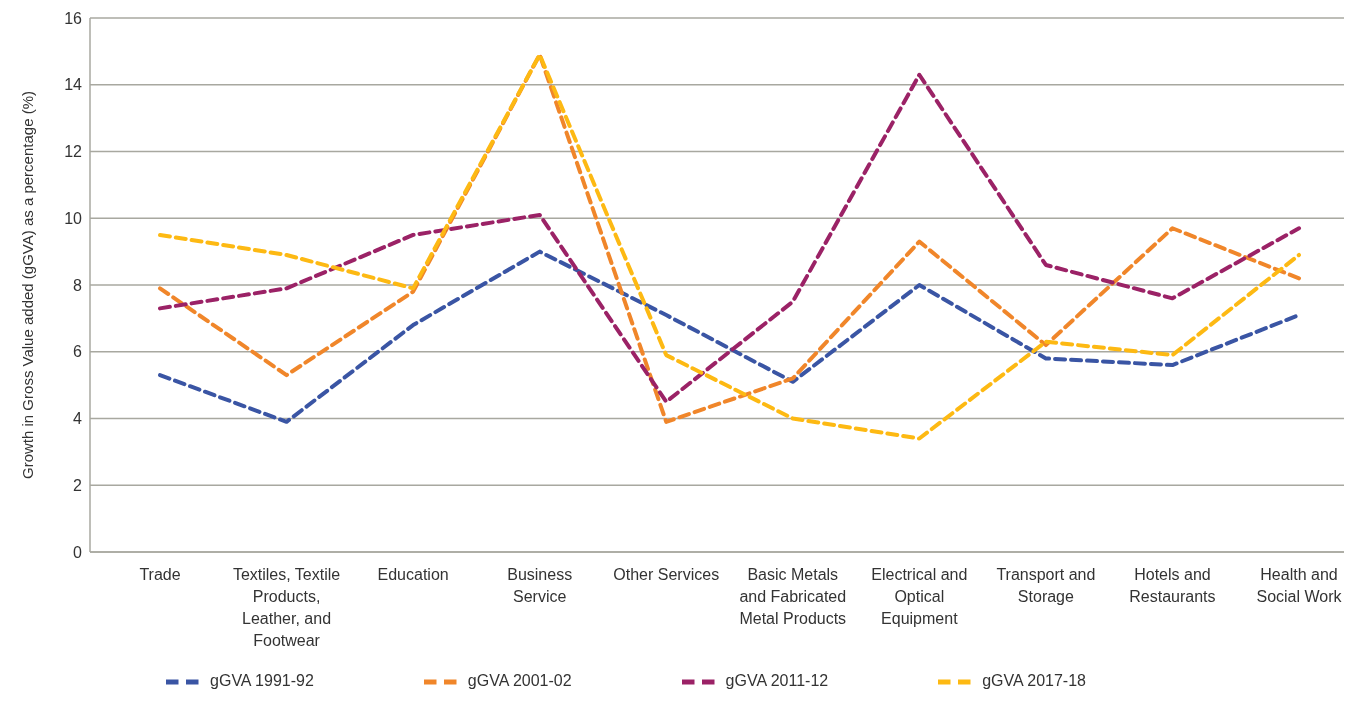 The image size is (1360, 720). What do you see at coordinates (777, 681) in the screenshot?
I see `legend-label: gGVA 2011-12` at bounding box center [777, 681].